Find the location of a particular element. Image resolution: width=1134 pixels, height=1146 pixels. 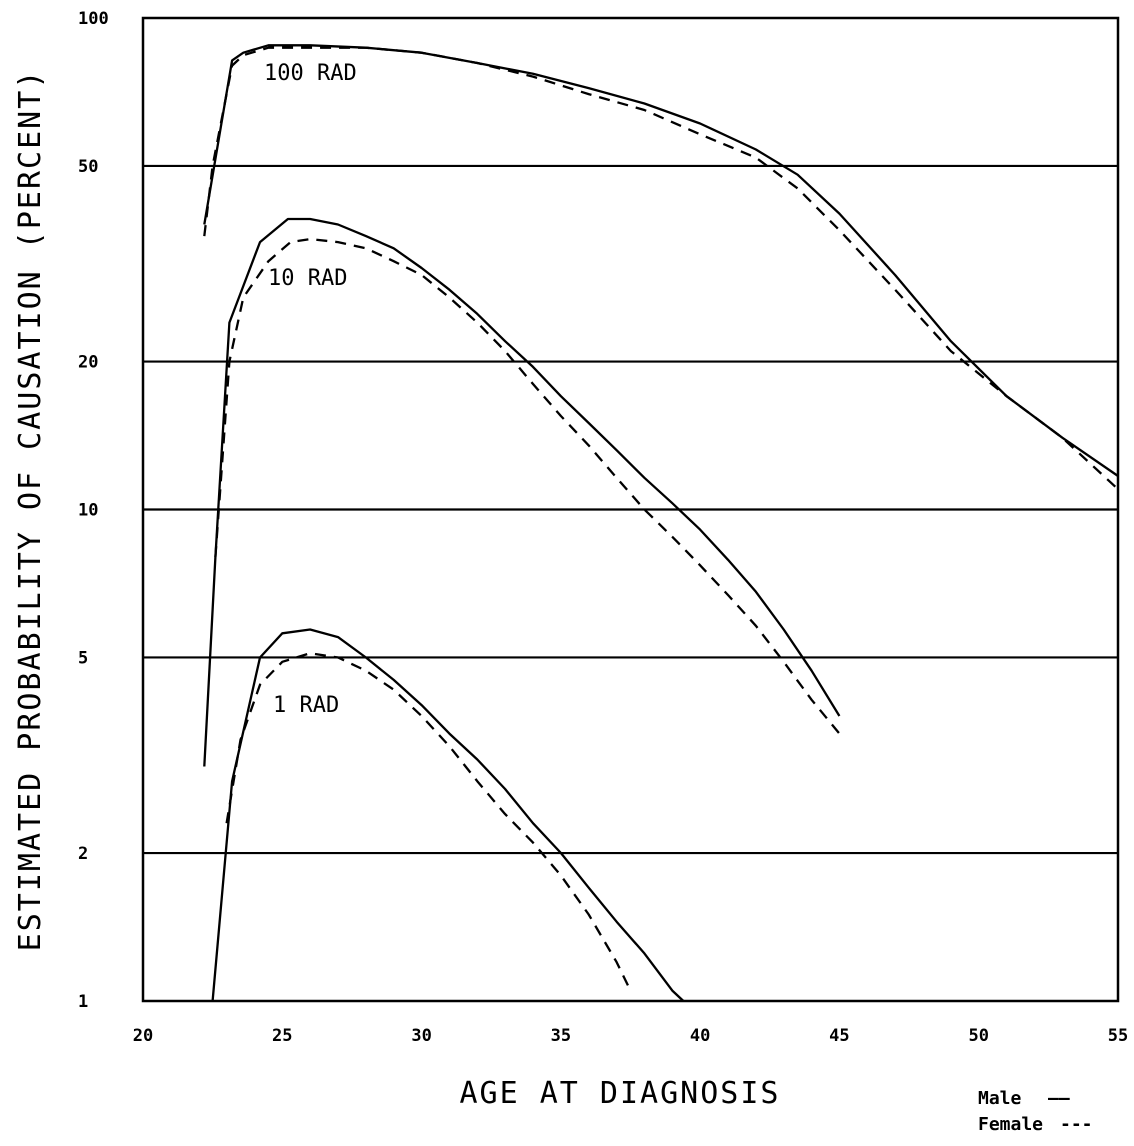

x-tick-label-30: 30 is located at coordinates (421, 1036).